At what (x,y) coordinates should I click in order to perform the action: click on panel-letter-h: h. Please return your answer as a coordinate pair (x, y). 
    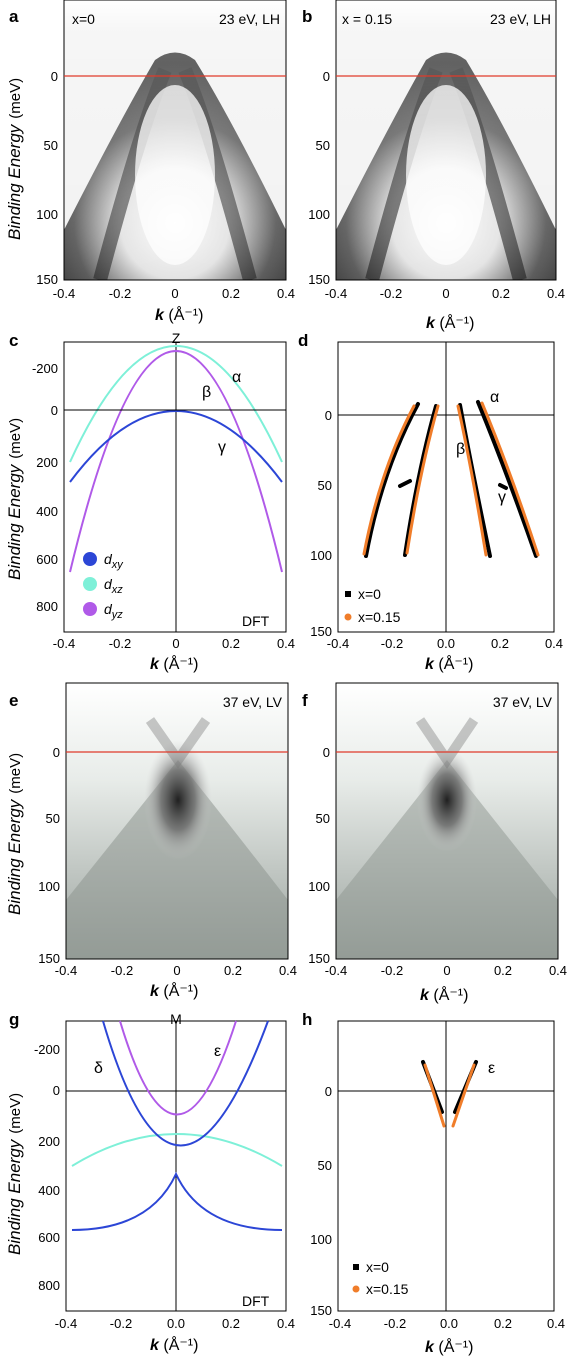
    Looking at the image, I should click on (307, 1019).